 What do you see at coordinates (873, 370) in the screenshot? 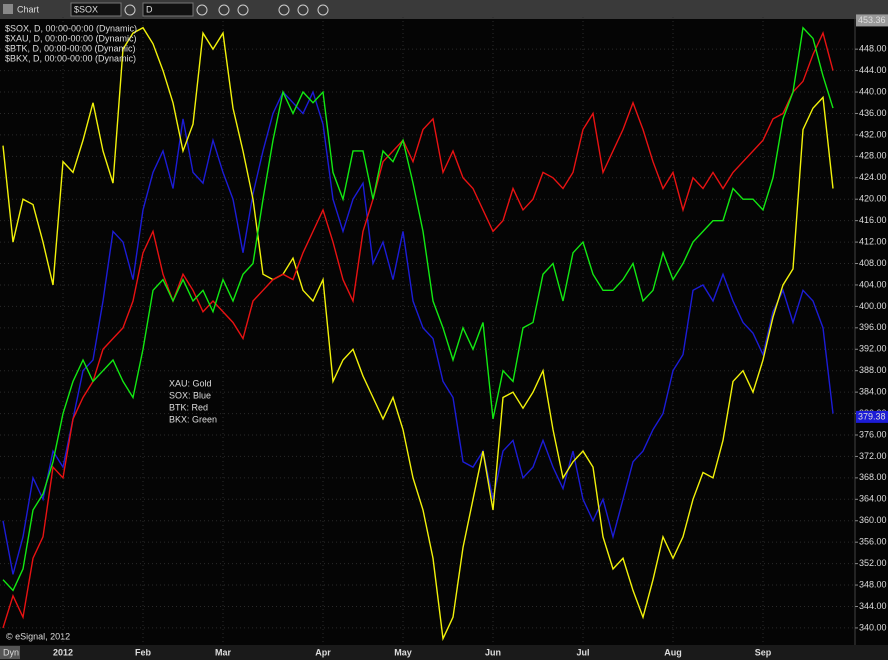
I see `y-tick-label: 388.00` at bounding box center [873, 370].